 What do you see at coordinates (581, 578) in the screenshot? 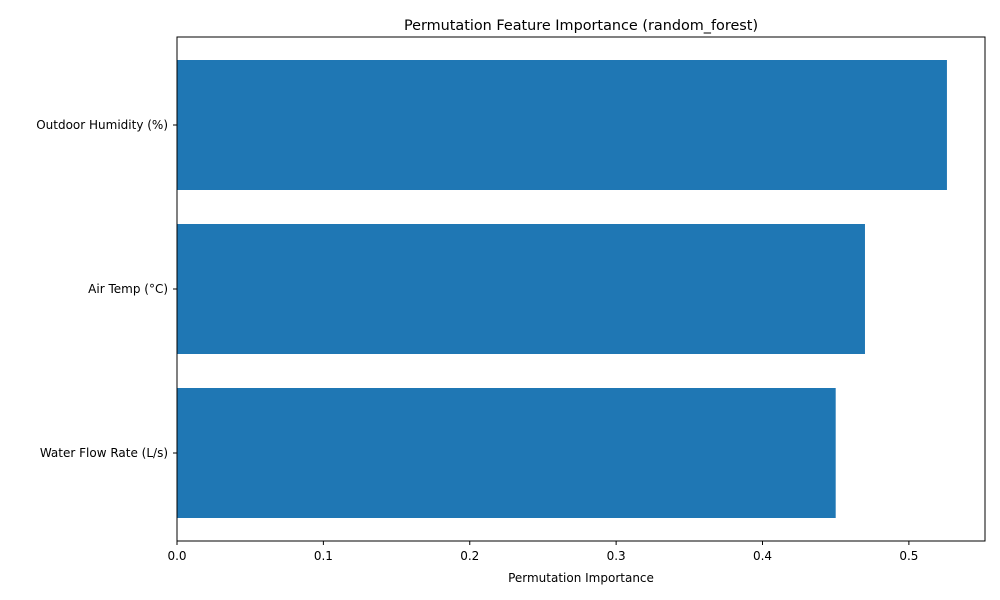
I see `x-axis-label: Permutation Importance` at bounding box center [581, 578].